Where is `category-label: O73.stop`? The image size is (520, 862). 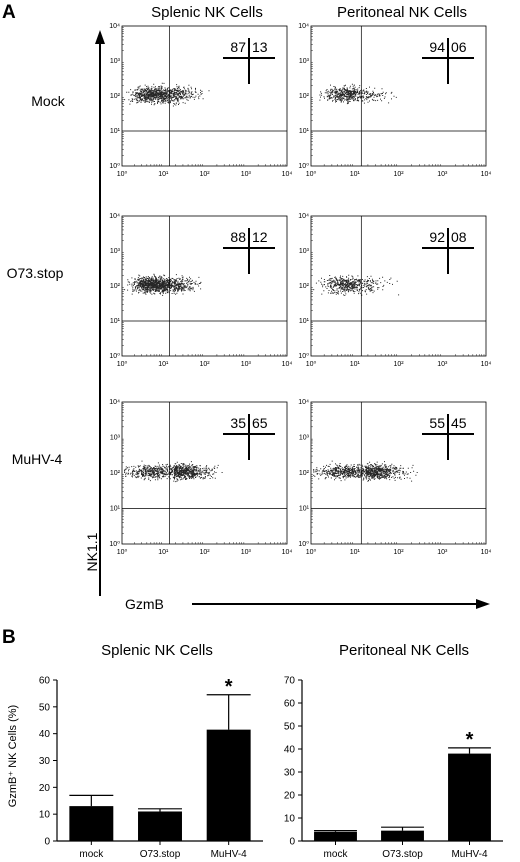 category-label: O73.stop is located at coordinates (402, 854).